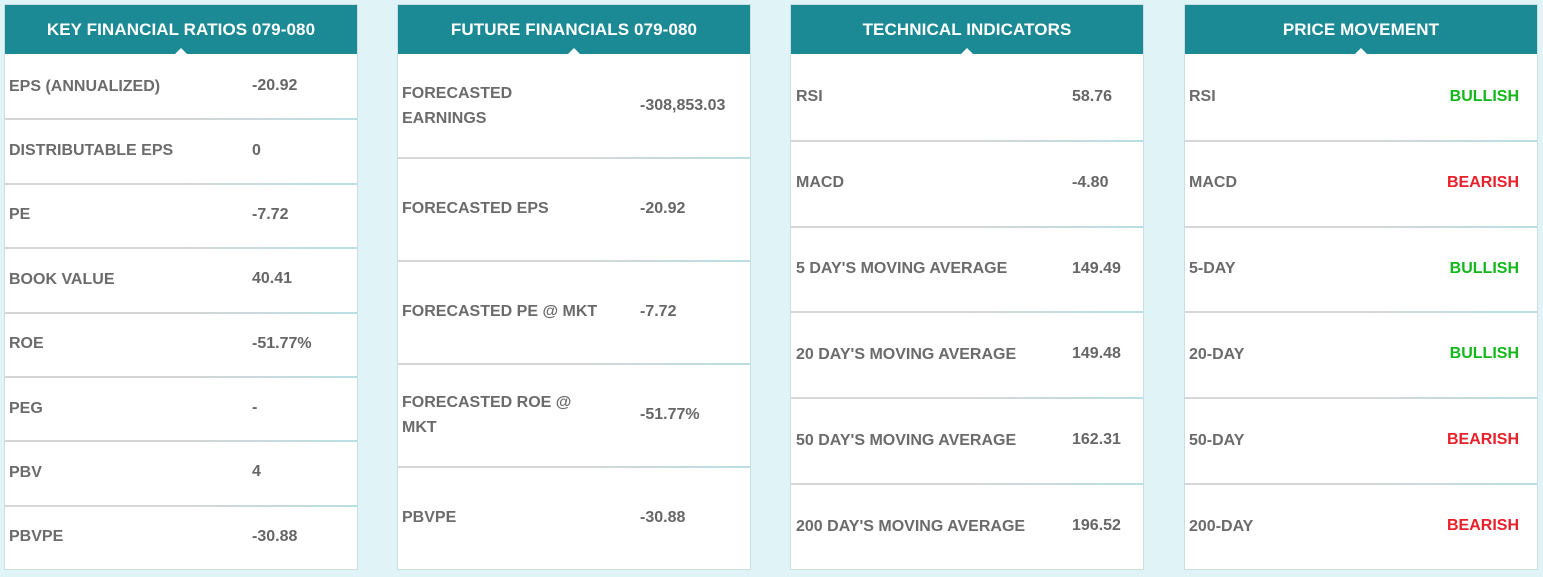  Describe the element at coordinates (1202, 97) in the screenshot. I see `movement-label: RSI` at that location.